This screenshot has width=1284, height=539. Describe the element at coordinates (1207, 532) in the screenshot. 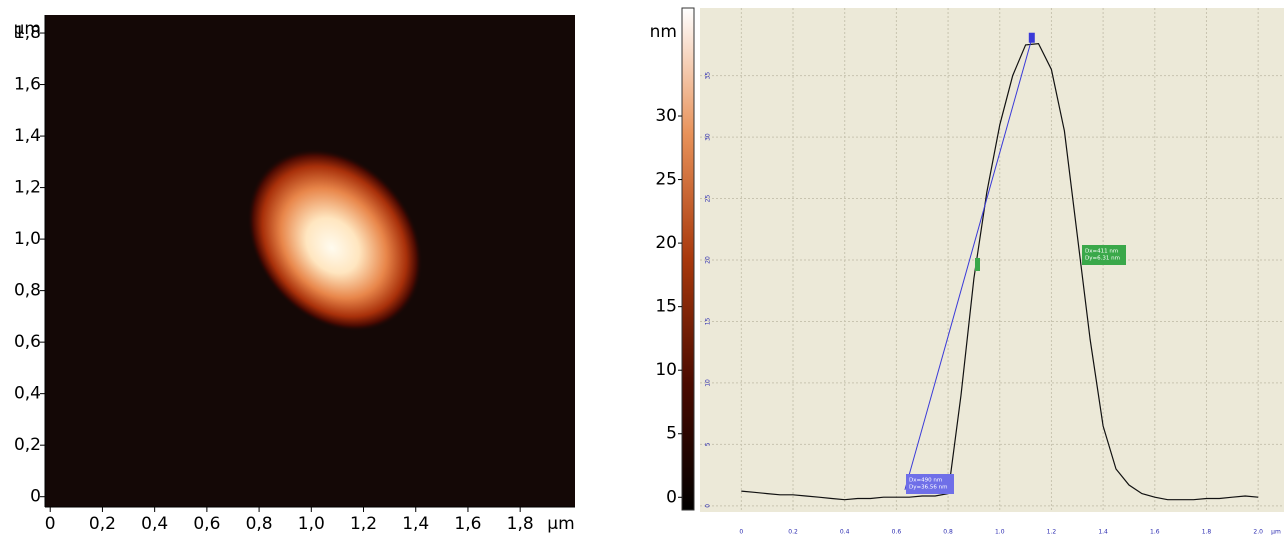

I see `x-tick-label: 1.8` at that location.